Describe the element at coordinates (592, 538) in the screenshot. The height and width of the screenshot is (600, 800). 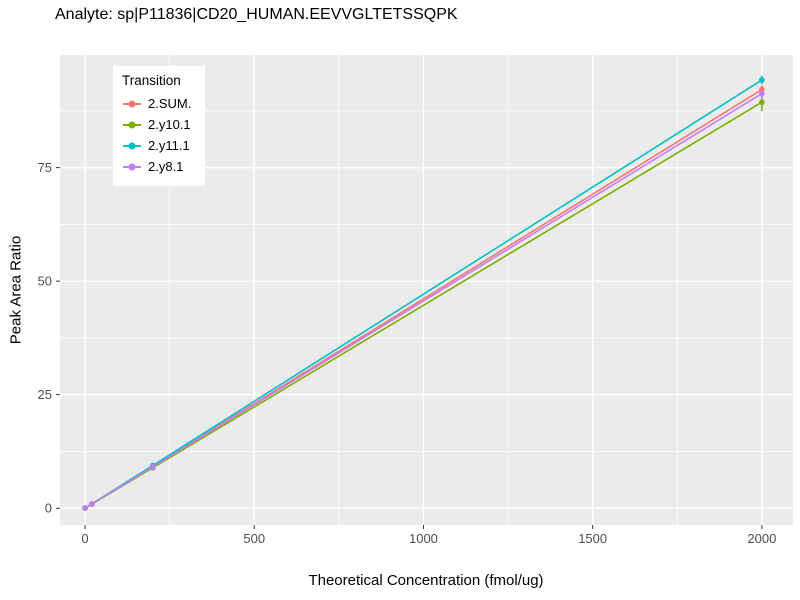
I see `x-tick-label: 1500` at that location.